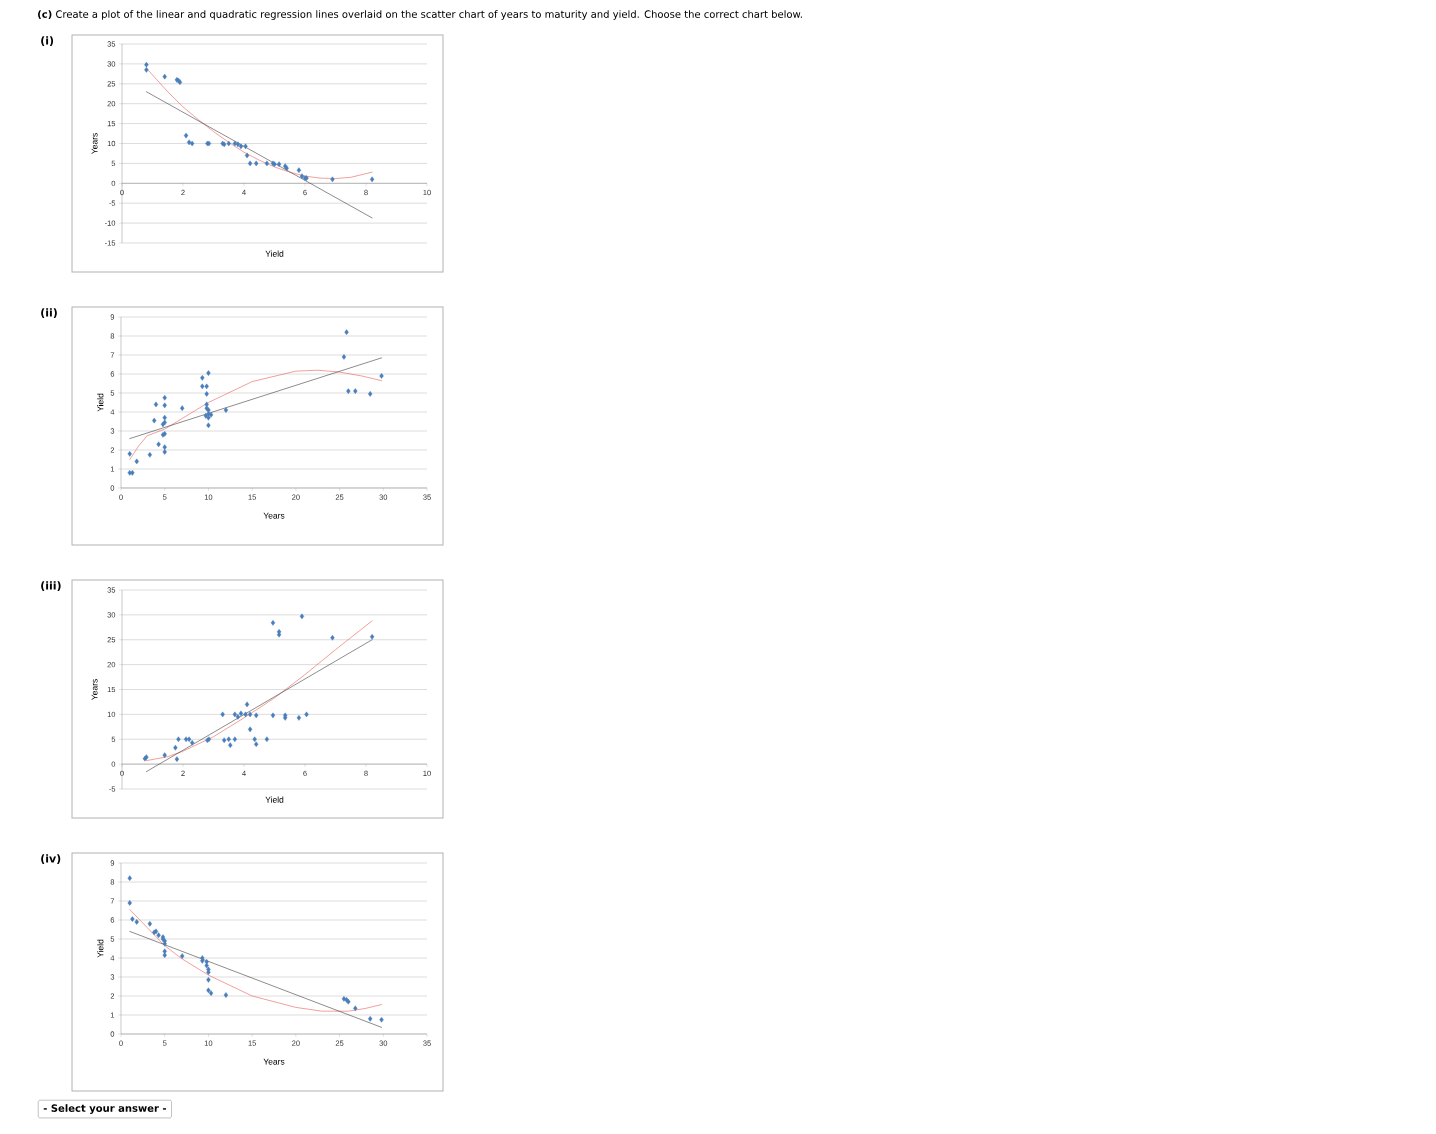 The height and width of the screenshot is (1134, 1436). Describe the element at coordinates (51, 586) in the screenshot. I see `chart-title: (iii)` at that location.